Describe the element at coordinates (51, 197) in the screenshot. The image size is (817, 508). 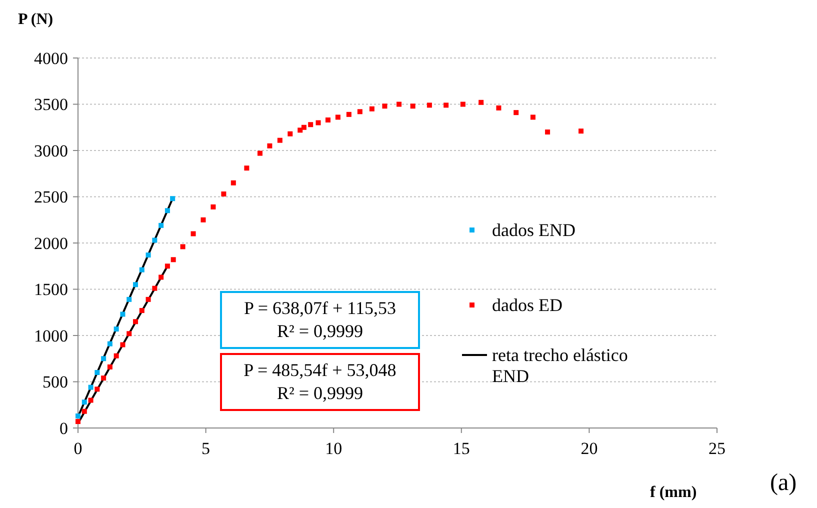
I see `y-tick-label: 2500` at that location.